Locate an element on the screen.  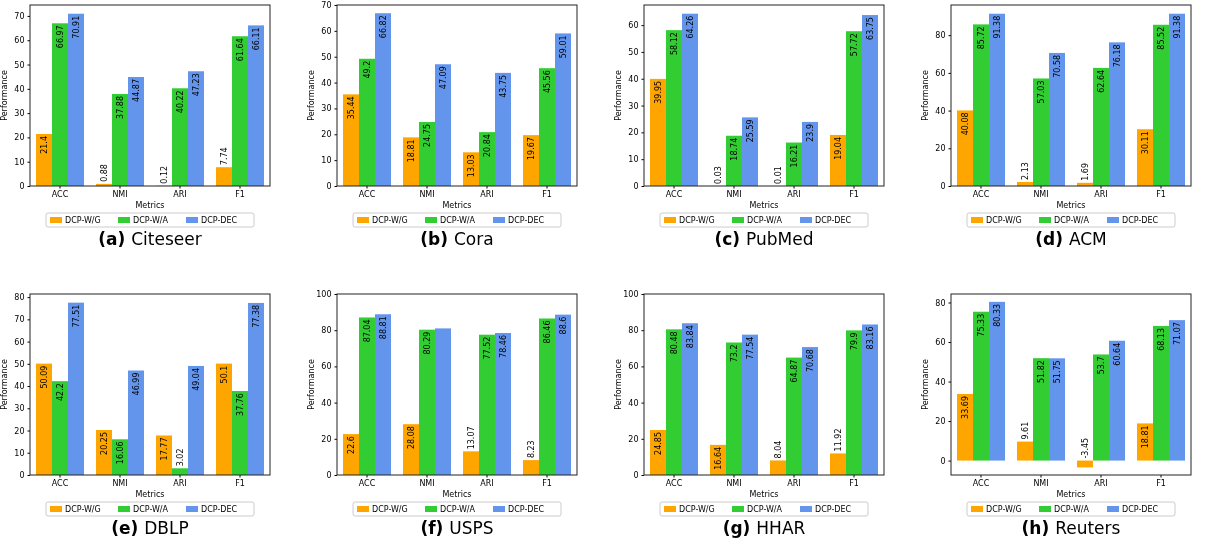
y-tick-label: 80 is located at coordinates (633, 331).